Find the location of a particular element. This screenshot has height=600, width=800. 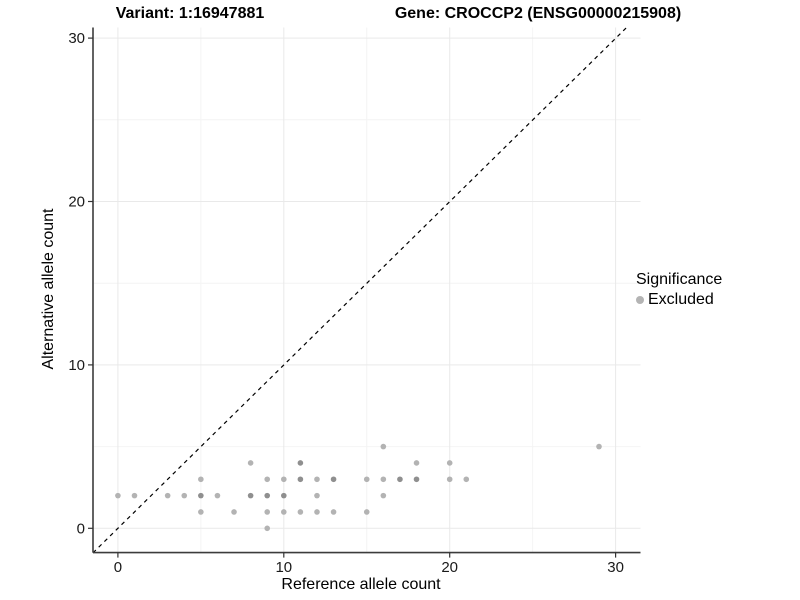

x-tick-label: 20 is located at coordinates (449, 567).